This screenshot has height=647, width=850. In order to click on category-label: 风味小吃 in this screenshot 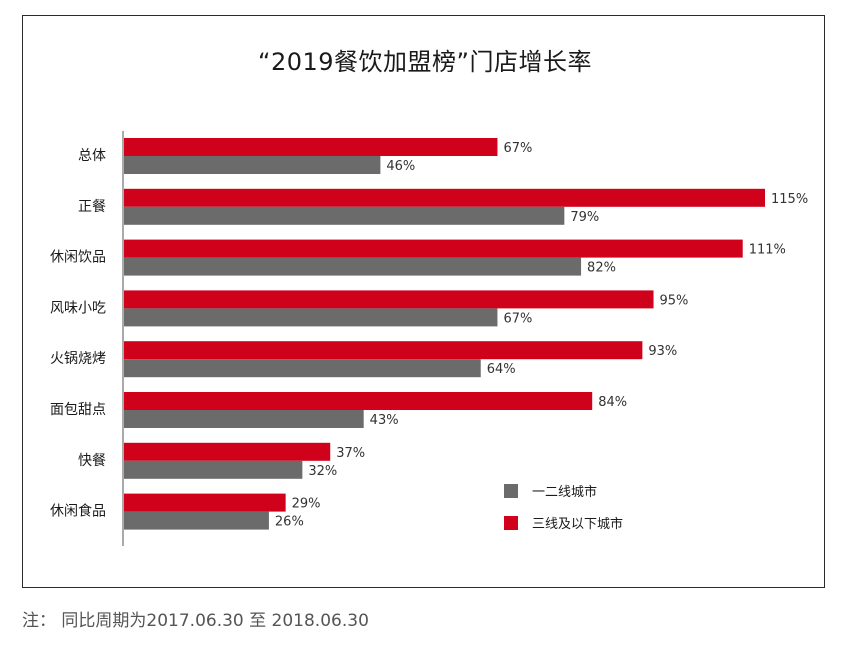, I will do `click(78, 308)`.